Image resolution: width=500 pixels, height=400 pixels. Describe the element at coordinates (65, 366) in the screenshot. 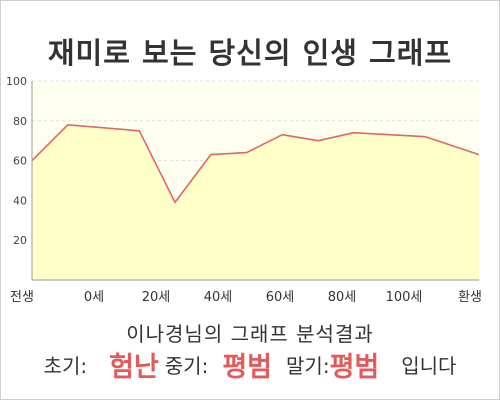

I see `early-label: 초기:` at that location.